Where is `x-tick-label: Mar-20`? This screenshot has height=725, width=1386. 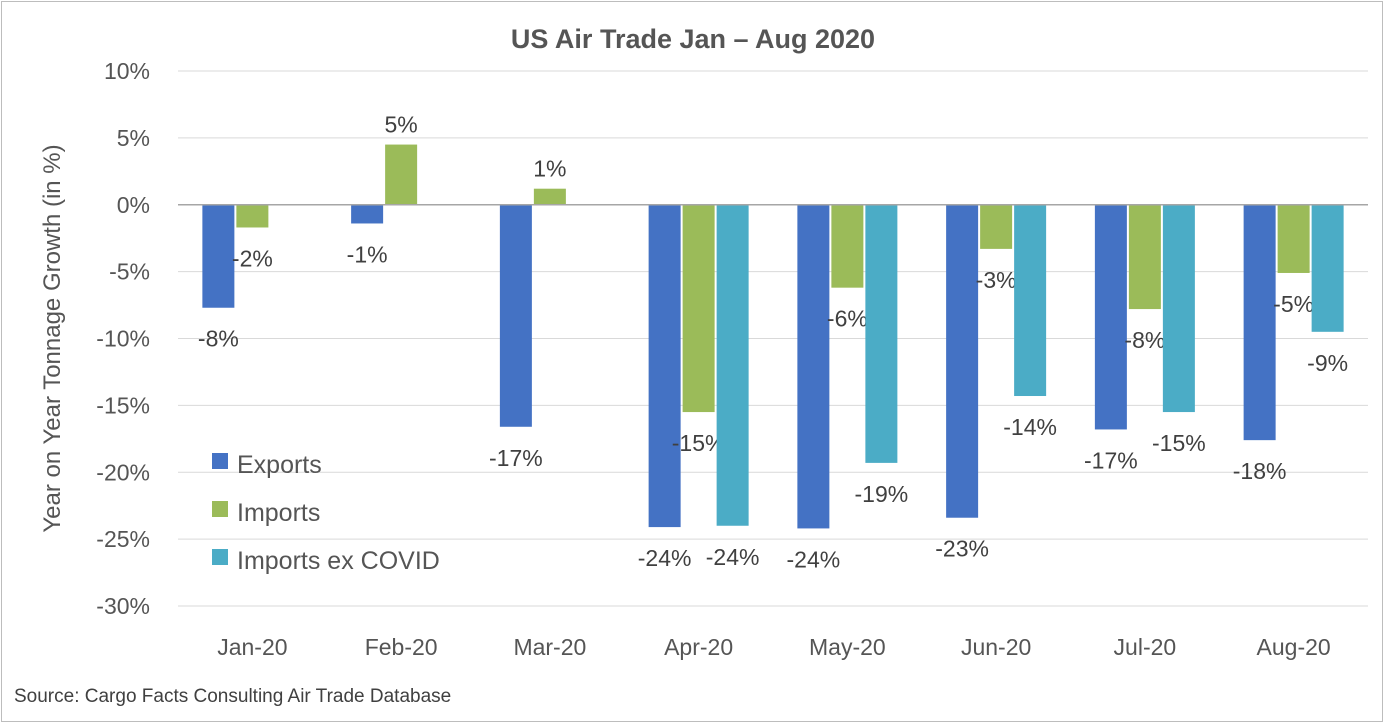
x-tick-label: Mar-20 is located at coordinates (549, 647).